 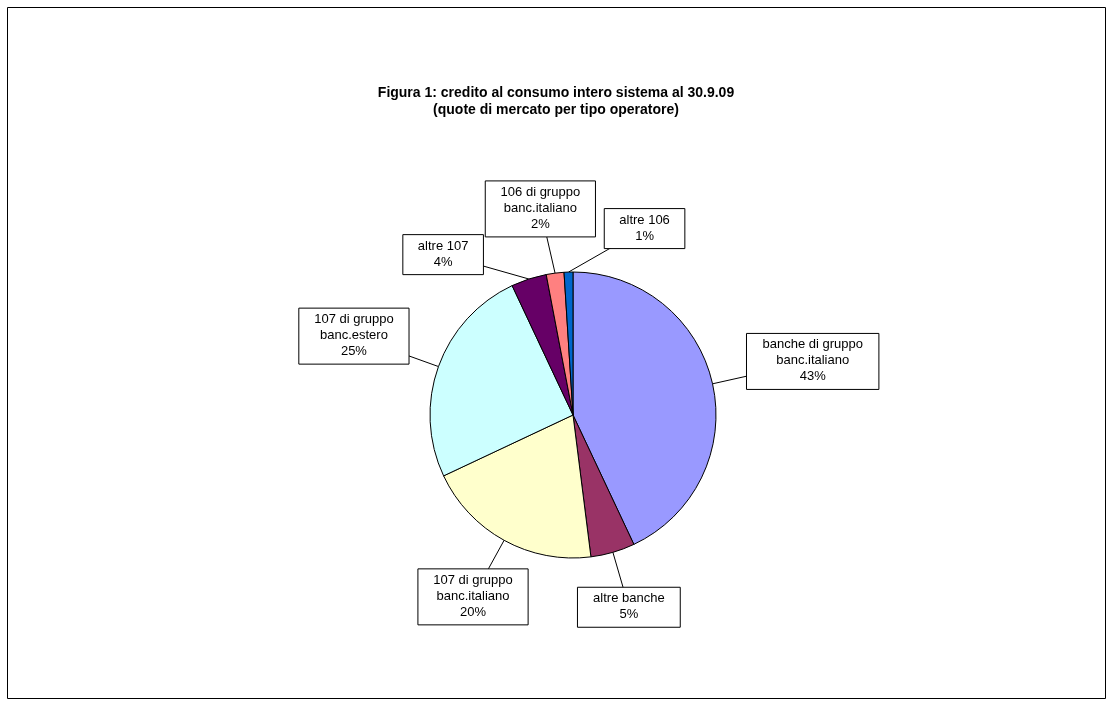 What do you see at coordinates (540, 223) in the screenshot?
I see `data-label: 2%` at bounding box center [540, 223].